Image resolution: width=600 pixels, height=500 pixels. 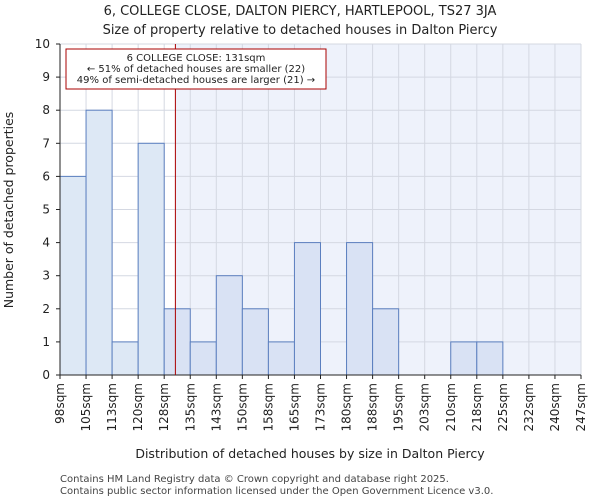 What do you see at coordinates (46, 210) in the screenshot?
I see `y-tick-label: 5` at bounding box center [46, 210].